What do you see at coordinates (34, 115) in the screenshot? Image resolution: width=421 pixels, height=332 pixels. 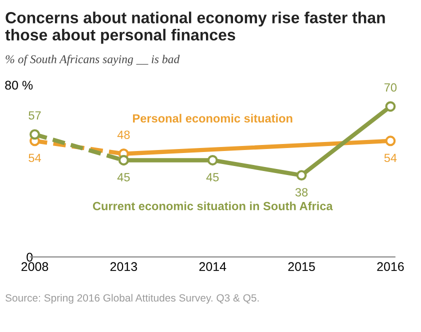 I see `data-label: 57` at bounding box center [34, 115].